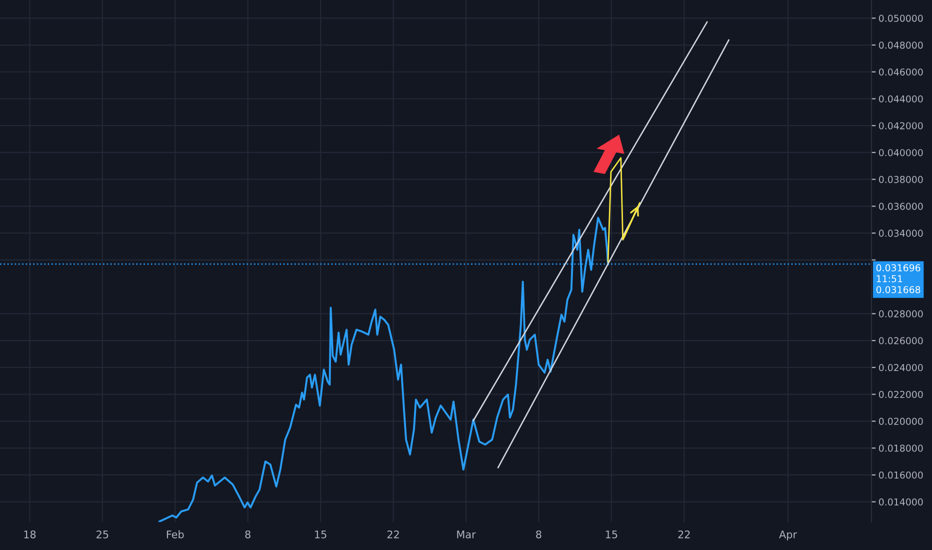  What do you see at coordinates (900, 18) in the screenshot?
I see `y-tick-label: 0.050000` at bounding box center [900, 18].